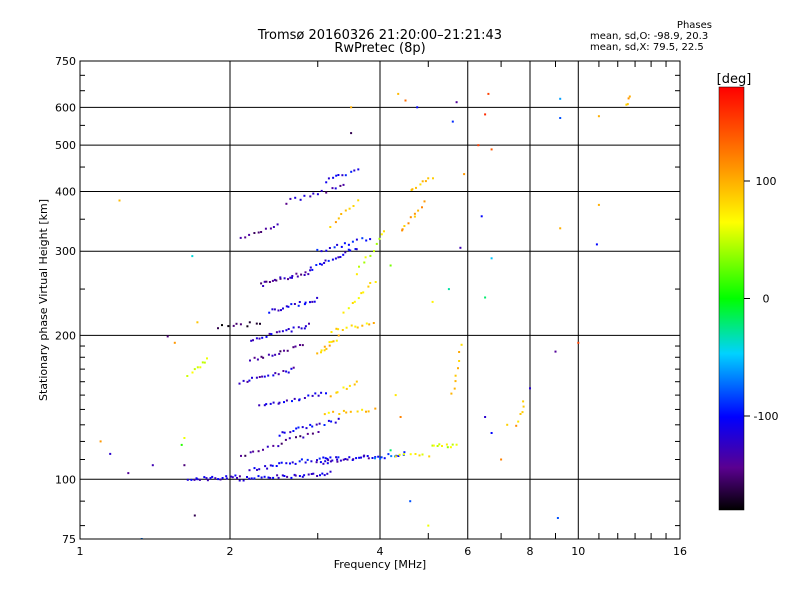  Describe the element at coordinates (766, 416) in the screenshot. I see `colorbar-tick-label: -100` at that location.